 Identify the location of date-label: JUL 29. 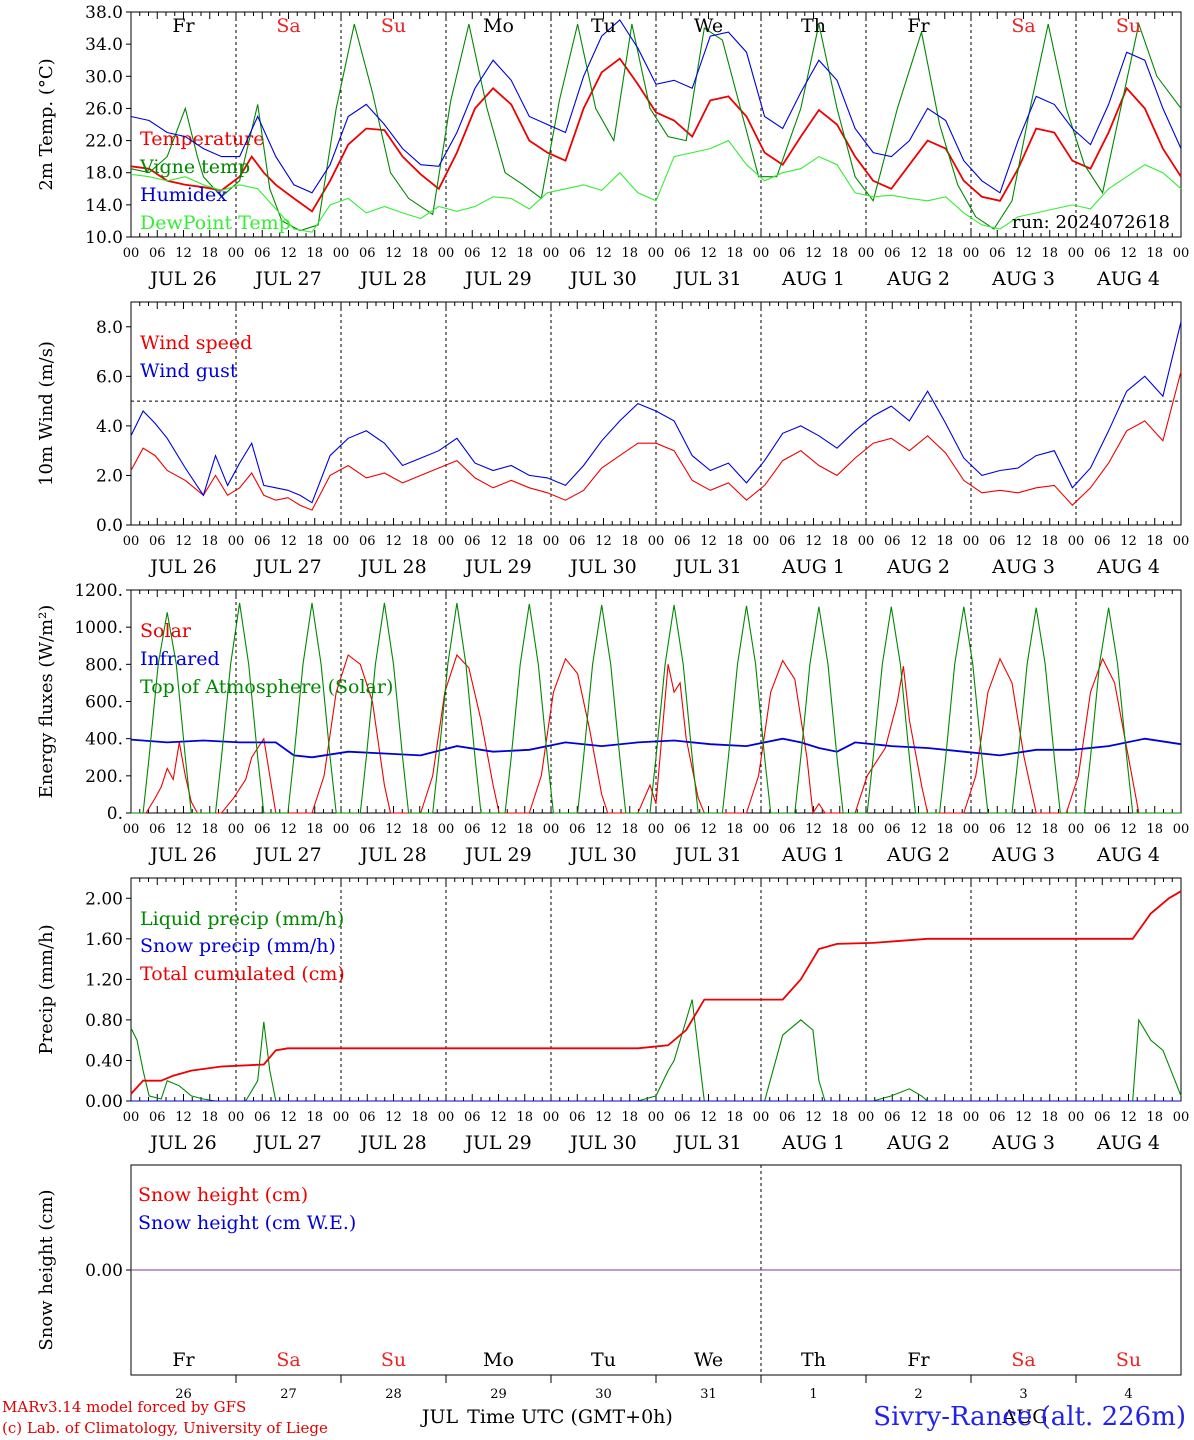
(497, 279).